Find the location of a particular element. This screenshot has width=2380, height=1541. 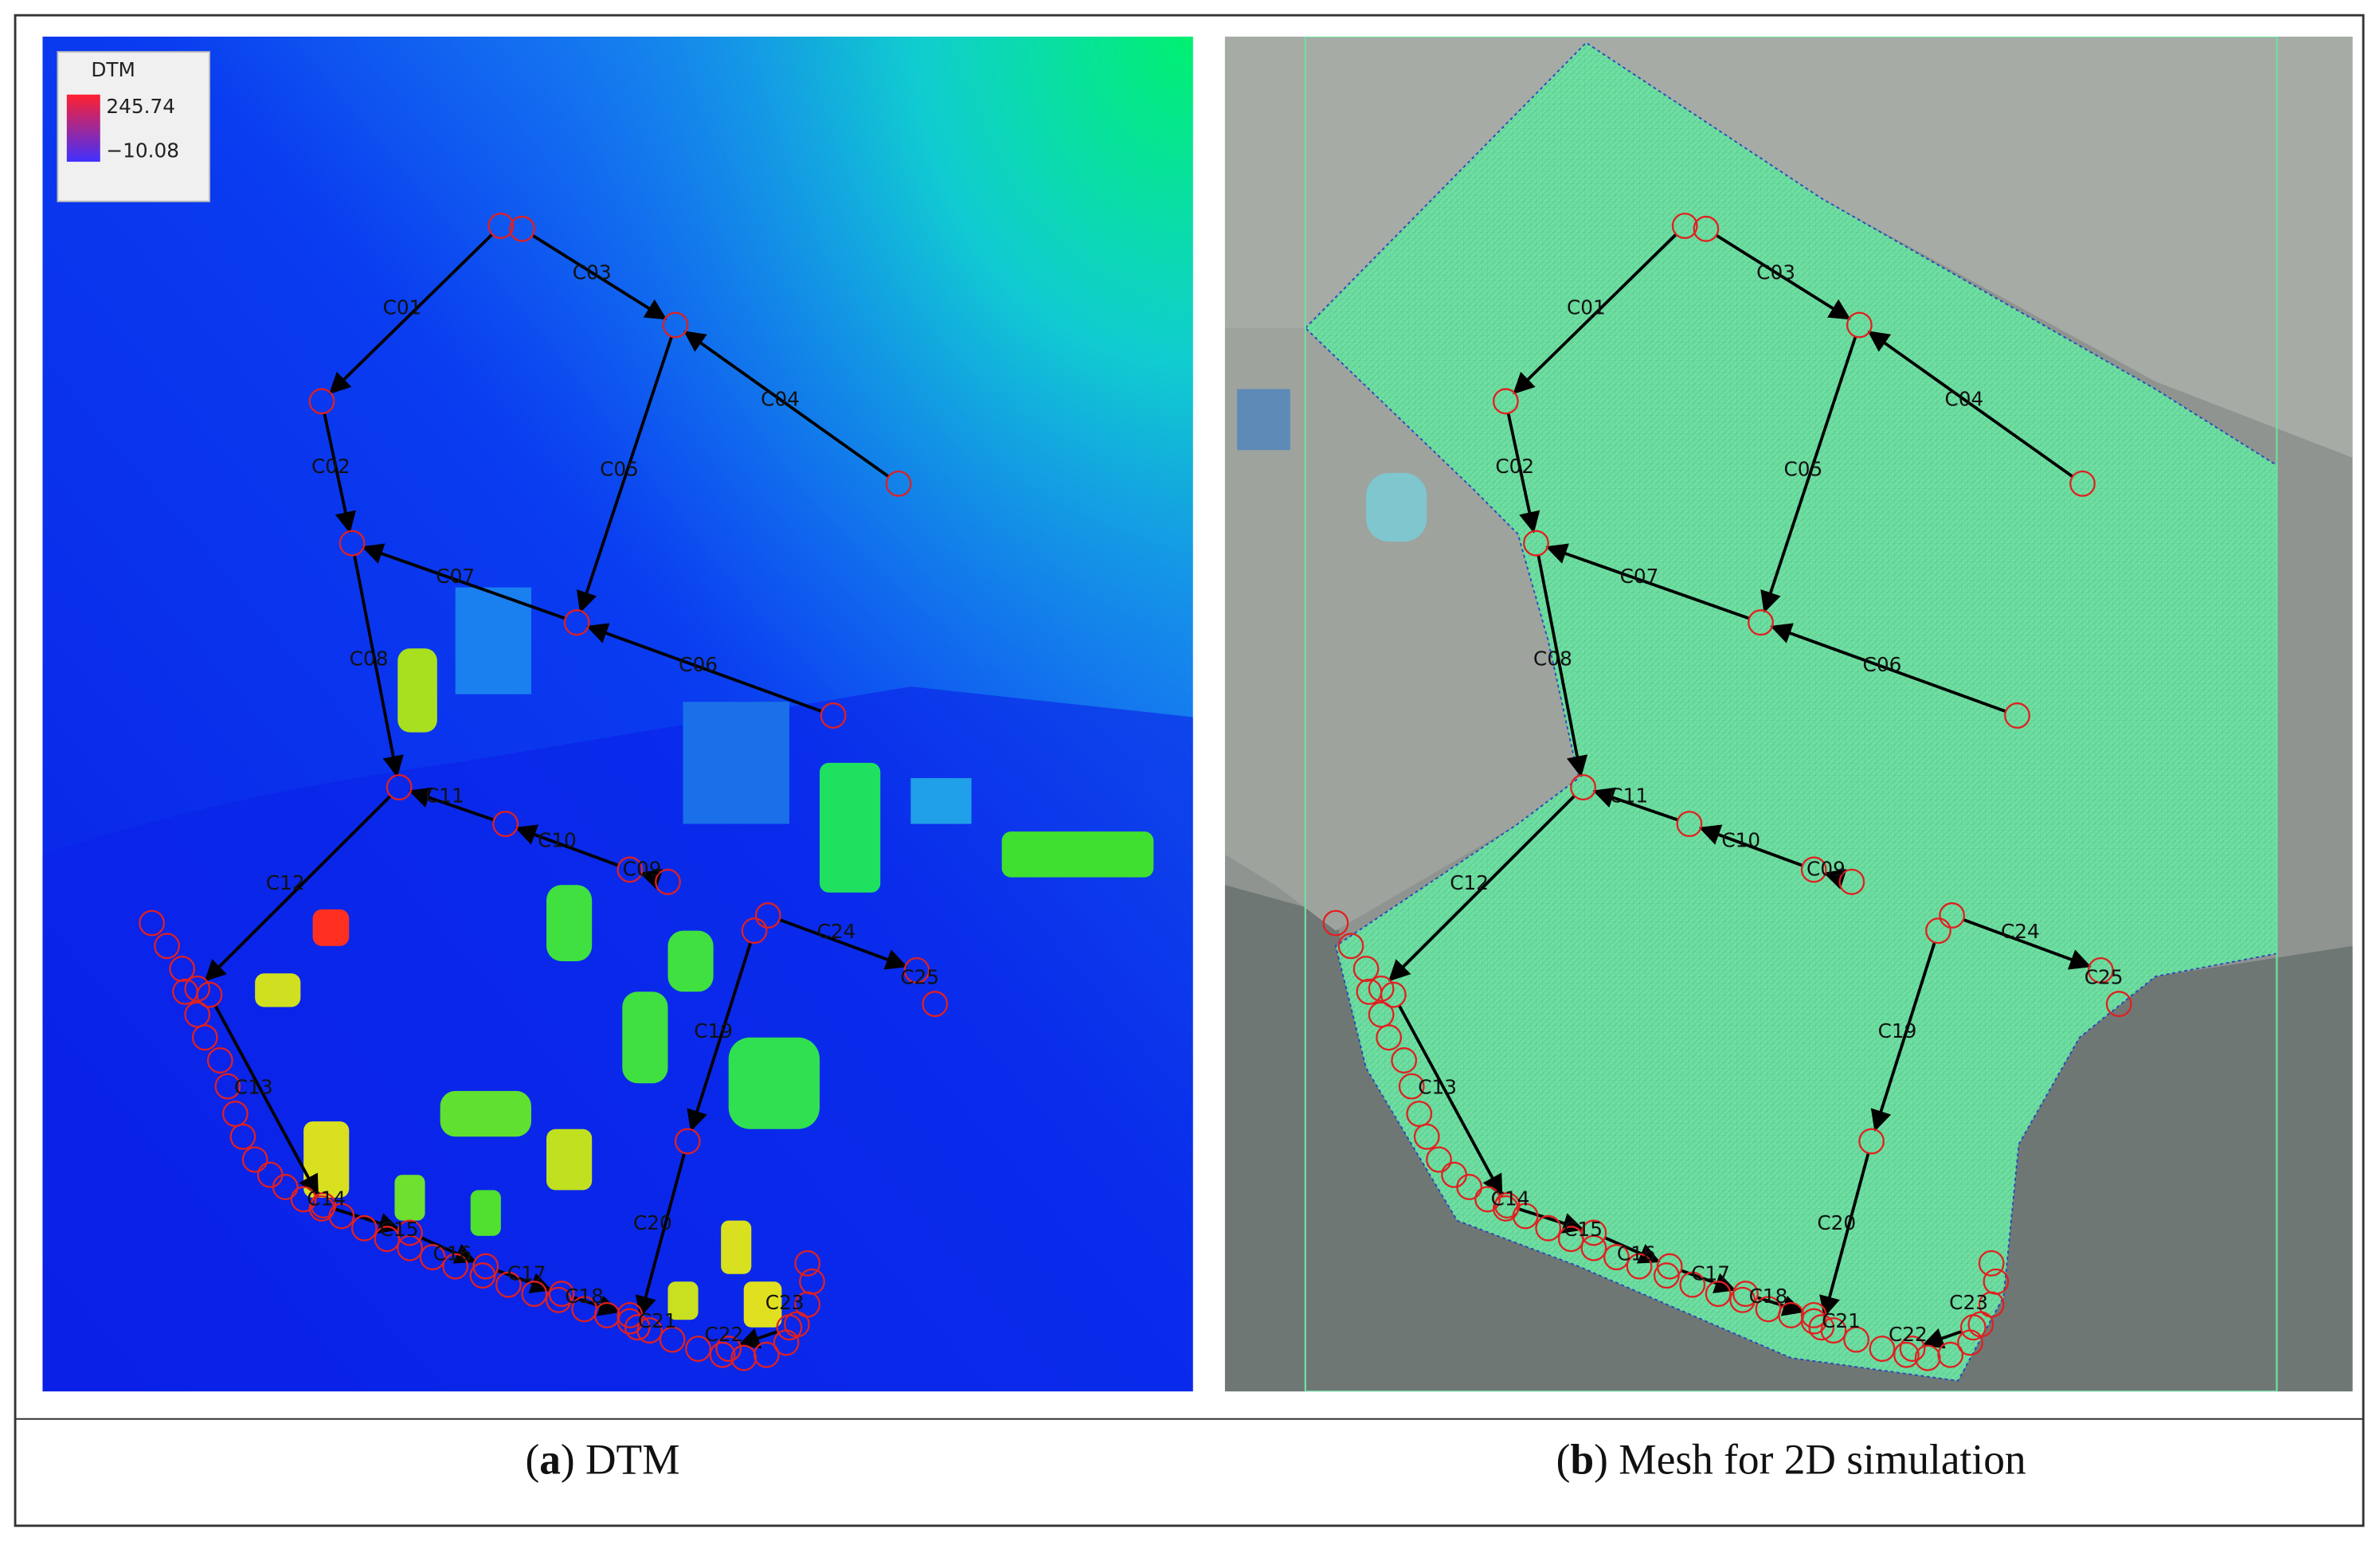

caption-a: (a) DTM is located at coordinates (602, 1460).